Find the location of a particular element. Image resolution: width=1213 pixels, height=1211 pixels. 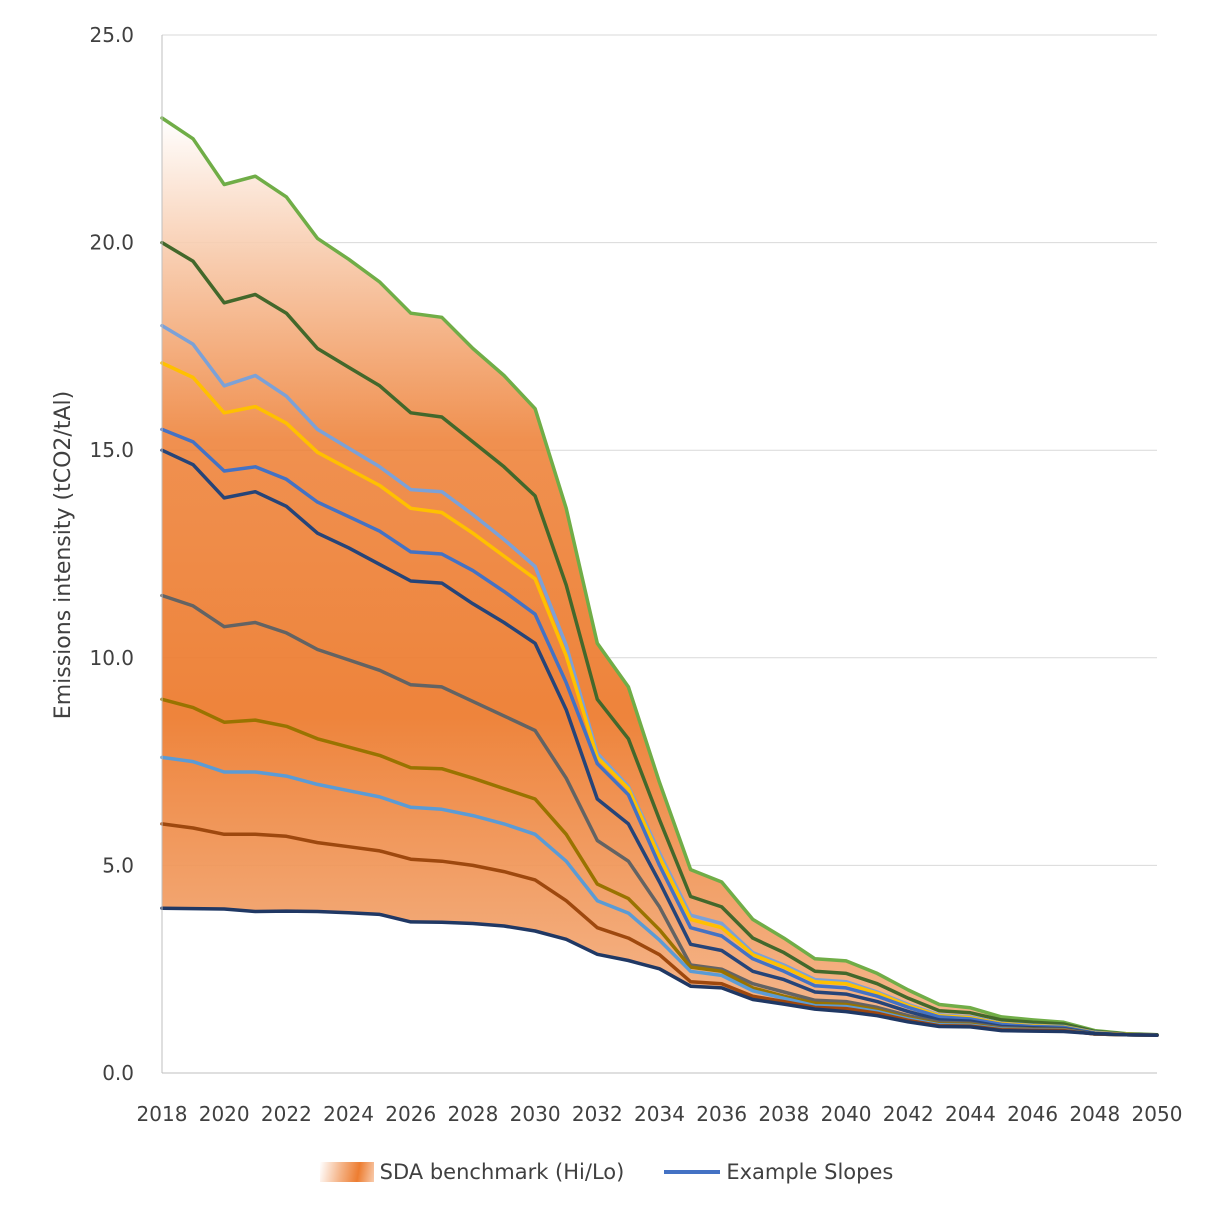

x-tick-label: 2044 is located at coordinates (970, 1114).